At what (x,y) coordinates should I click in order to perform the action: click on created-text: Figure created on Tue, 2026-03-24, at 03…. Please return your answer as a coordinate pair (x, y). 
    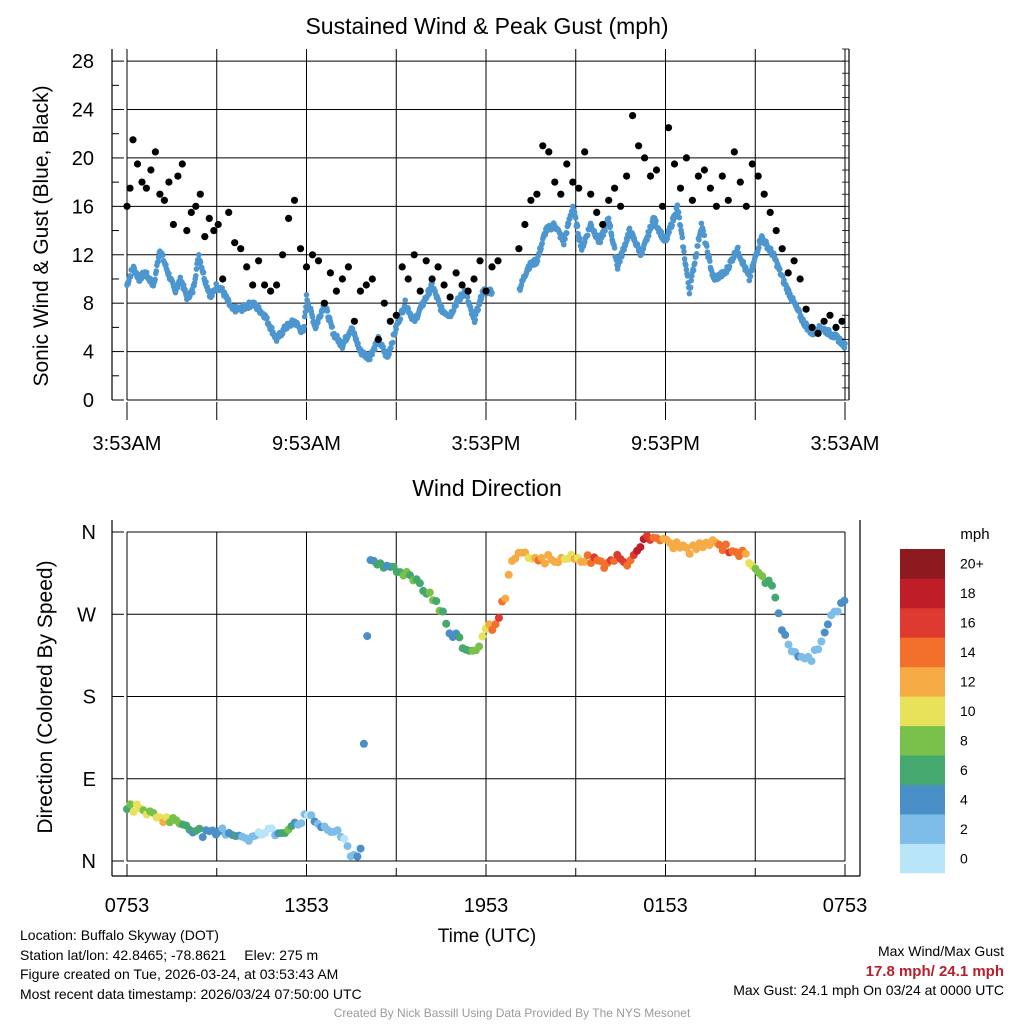
    Looking at the image, I should click on (179, 974).